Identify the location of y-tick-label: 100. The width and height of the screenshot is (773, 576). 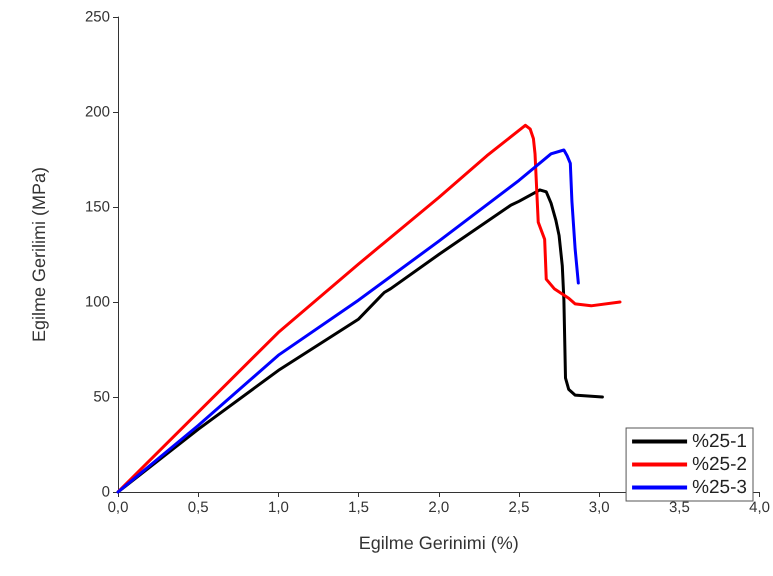
(97, 302).